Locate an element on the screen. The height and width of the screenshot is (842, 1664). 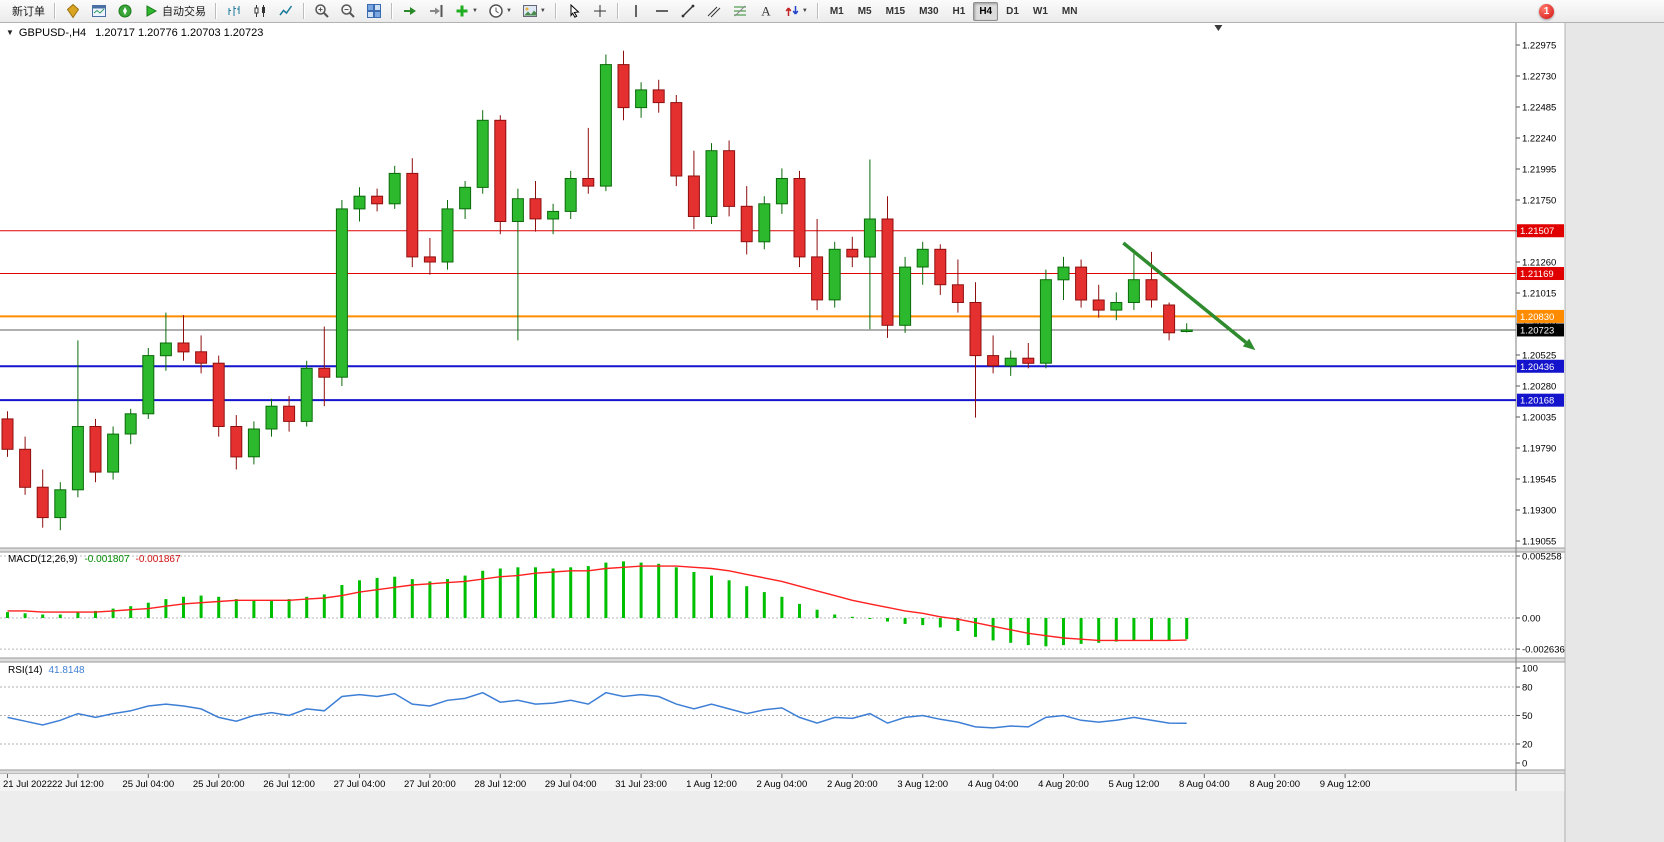
channel-button is located at coordinates (714, 11).